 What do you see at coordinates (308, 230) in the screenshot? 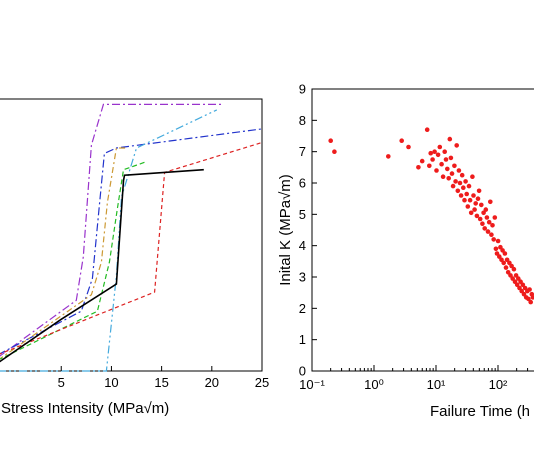
I see `right-y-ticks: 0 1 2 3 4 5 6 7 8 9` at bounding box center [308, 230].